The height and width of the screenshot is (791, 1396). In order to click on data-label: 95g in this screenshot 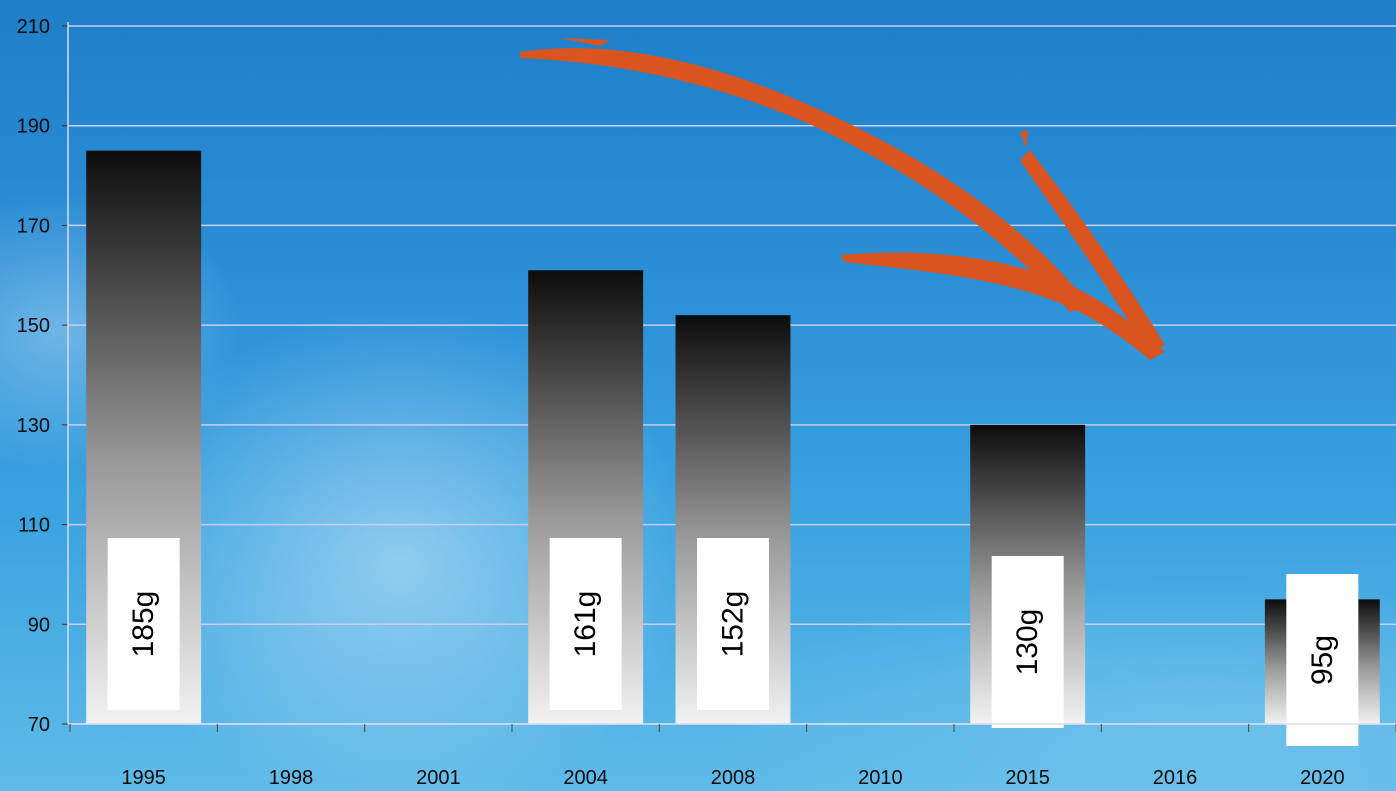, I will do `click(1322, 660)`.